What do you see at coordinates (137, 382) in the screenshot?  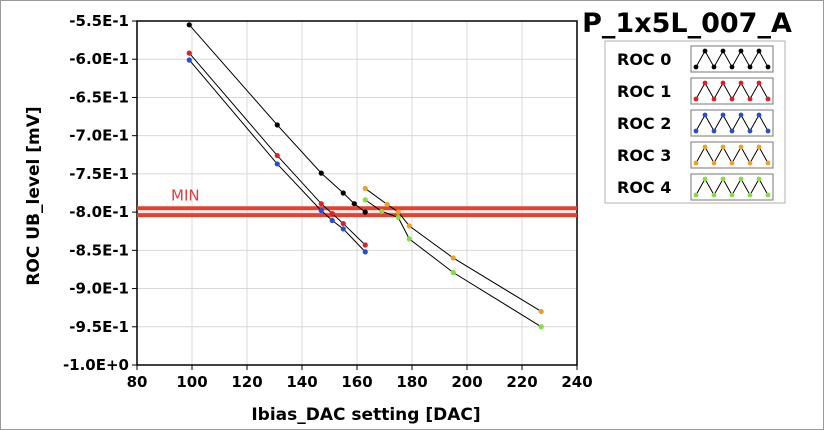 I see `x-tick-label: 80` at bounding box center [137, 382].